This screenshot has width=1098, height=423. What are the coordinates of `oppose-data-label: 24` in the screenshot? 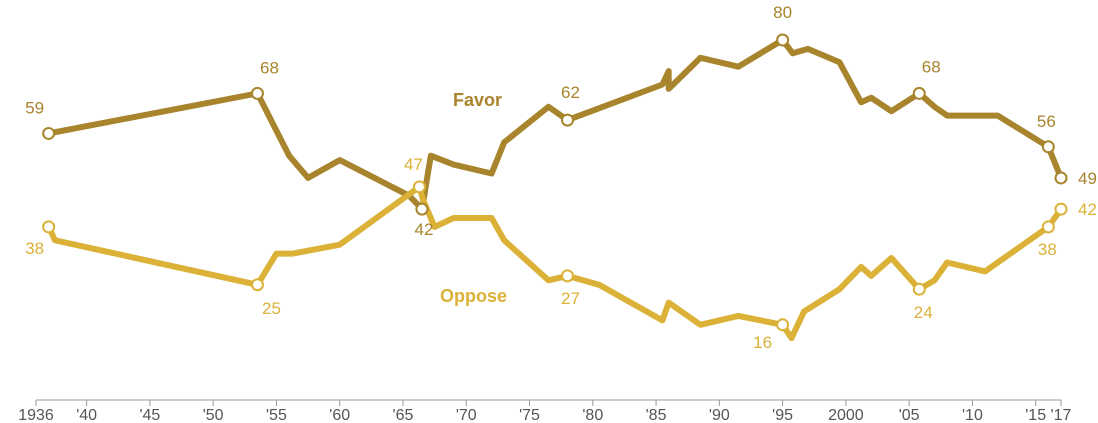 It's located at (923, 312).